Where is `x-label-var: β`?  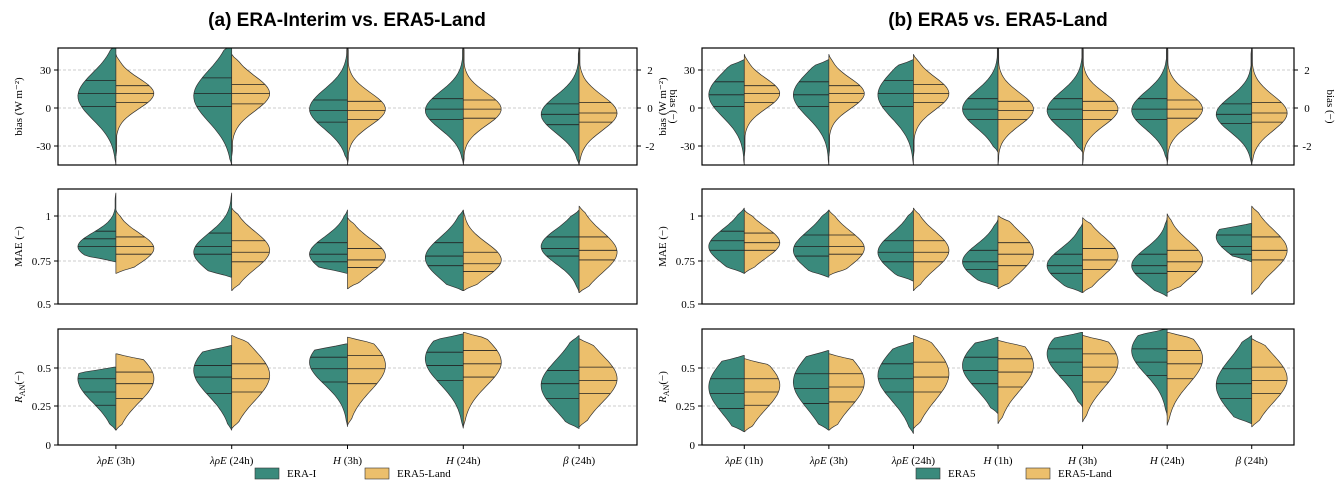 x-label-var: β is located at coordinates (1238, 461).